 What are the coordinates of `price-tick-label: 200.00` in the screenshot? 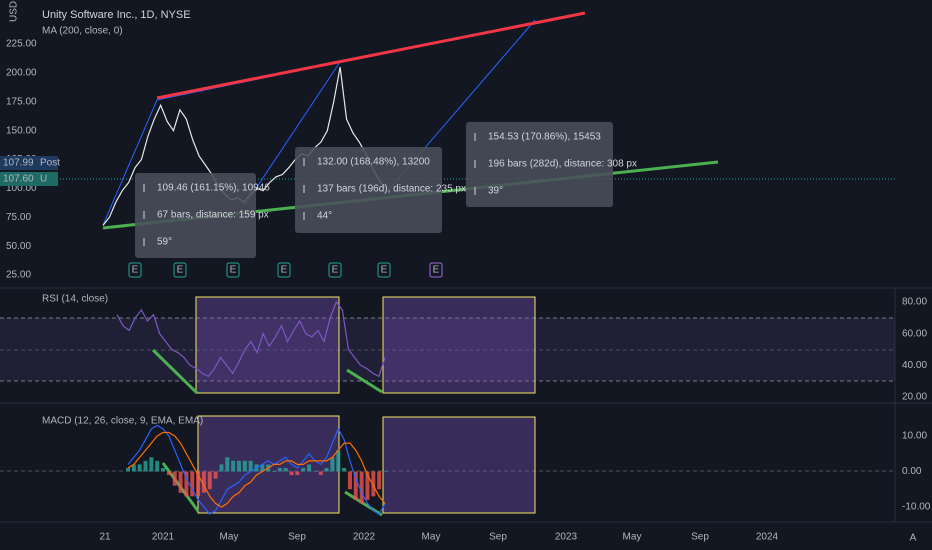 It's located at (21, 73).